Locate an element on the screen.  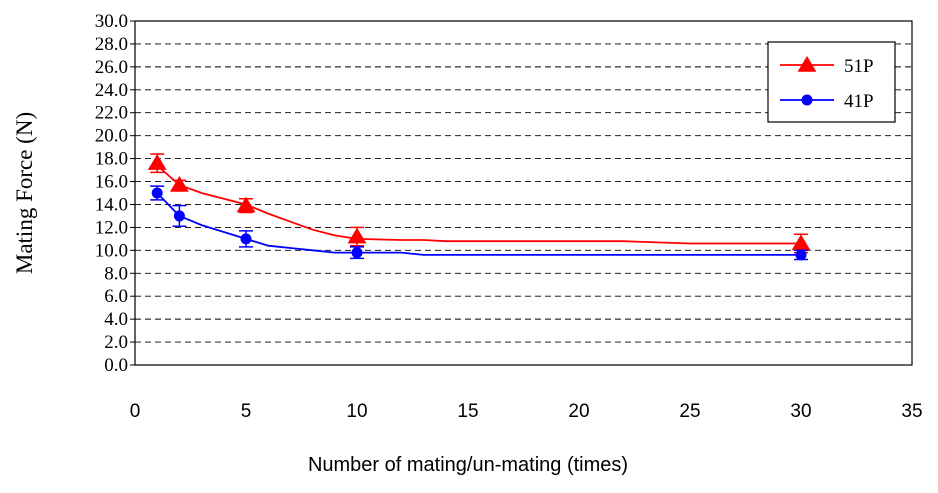
legend-marker-circle is located at coordinates (807, 100).